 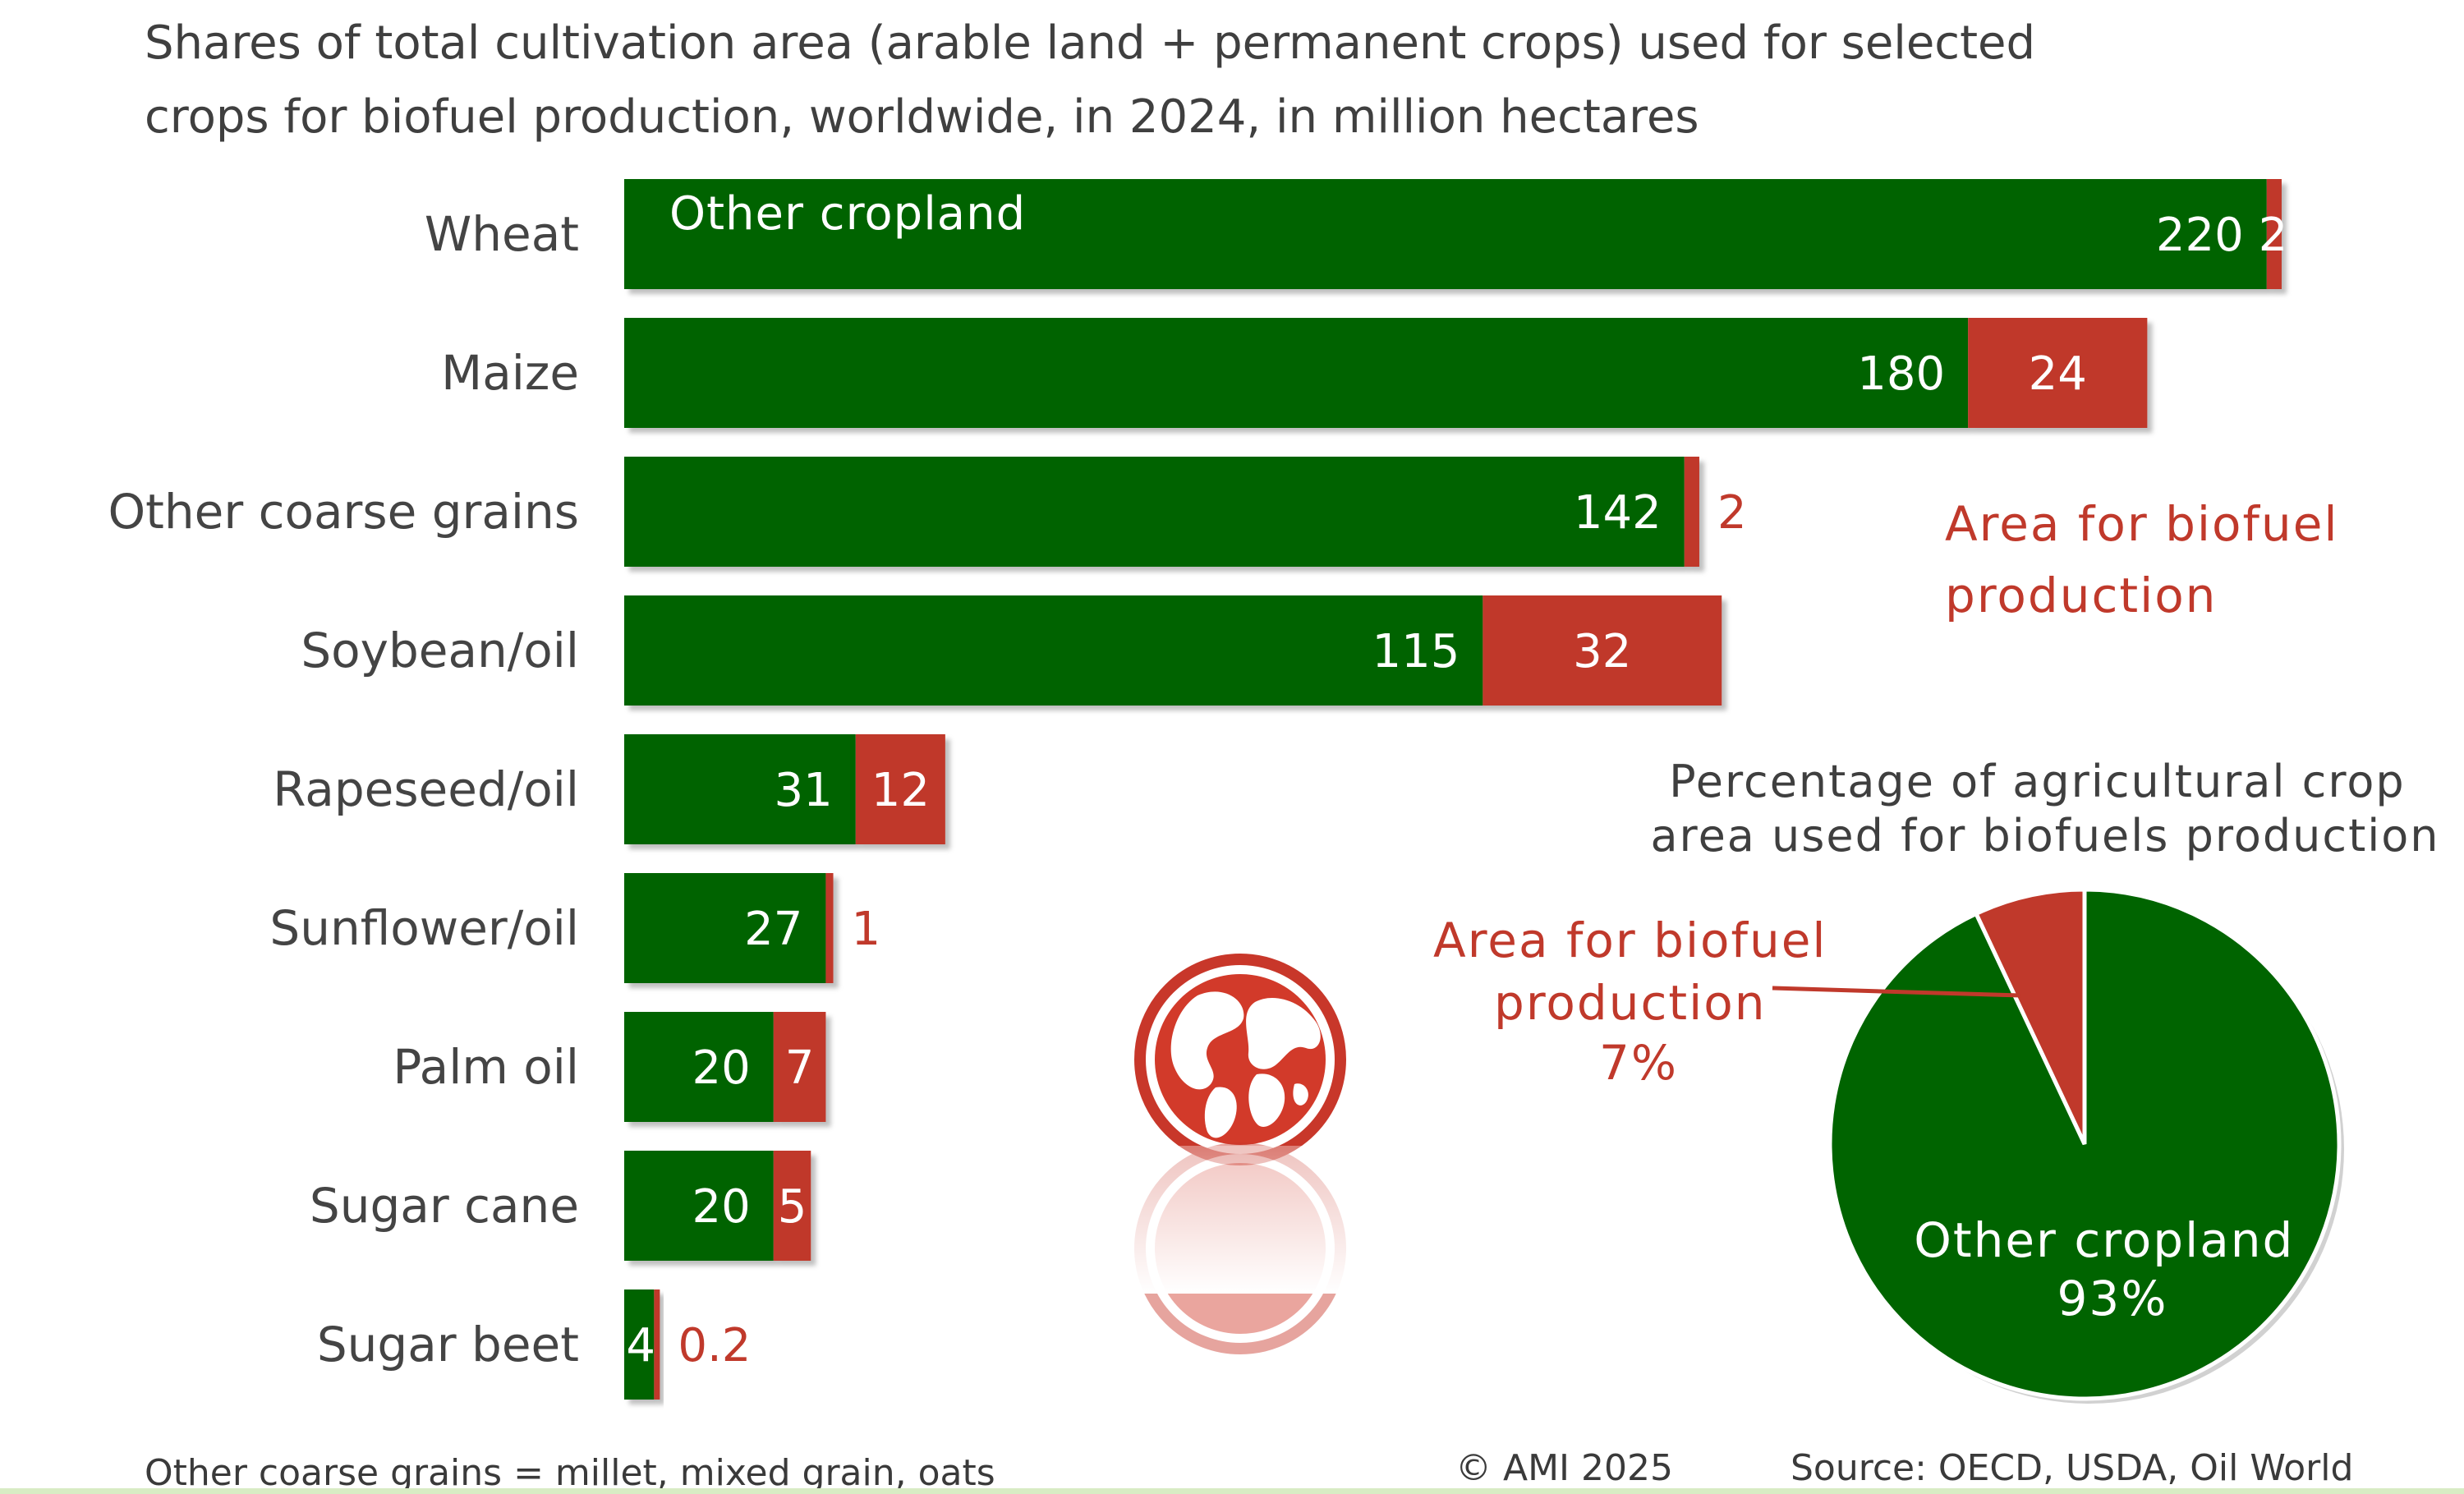 What do you see at coordinates (510, 373) in the screenshot?
I see `category-label-maize: Maize` at bounding box center [510, 373].